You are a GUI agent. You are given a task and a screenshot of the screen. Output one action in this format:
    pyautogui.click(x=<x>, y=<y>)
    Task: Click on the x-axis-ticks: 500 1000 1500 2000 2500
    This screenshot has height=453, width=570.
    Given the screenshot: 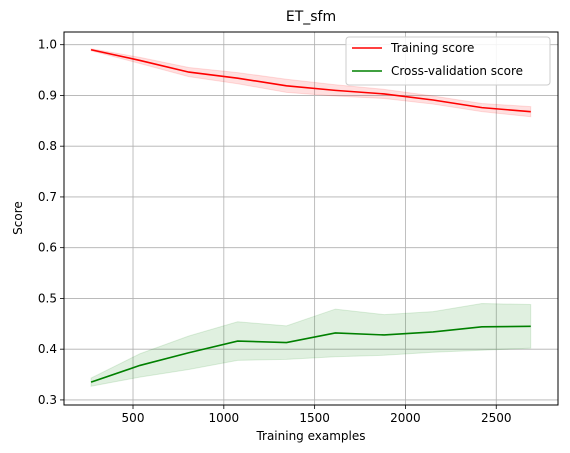 What is the action you would take?
    pyautogui.click(x=317, y=415)
    